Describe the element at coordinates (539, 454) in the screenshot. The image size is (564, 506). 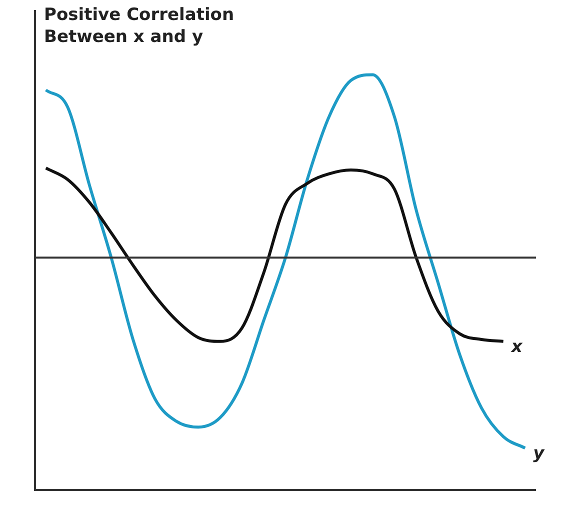
I see `series-label: y` at that location.